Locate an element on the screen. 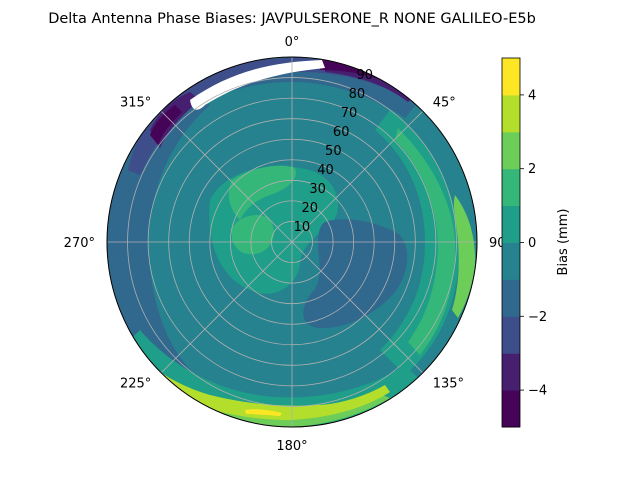  azimuth-tick-label: 0° is located at coordinates (292, 42).